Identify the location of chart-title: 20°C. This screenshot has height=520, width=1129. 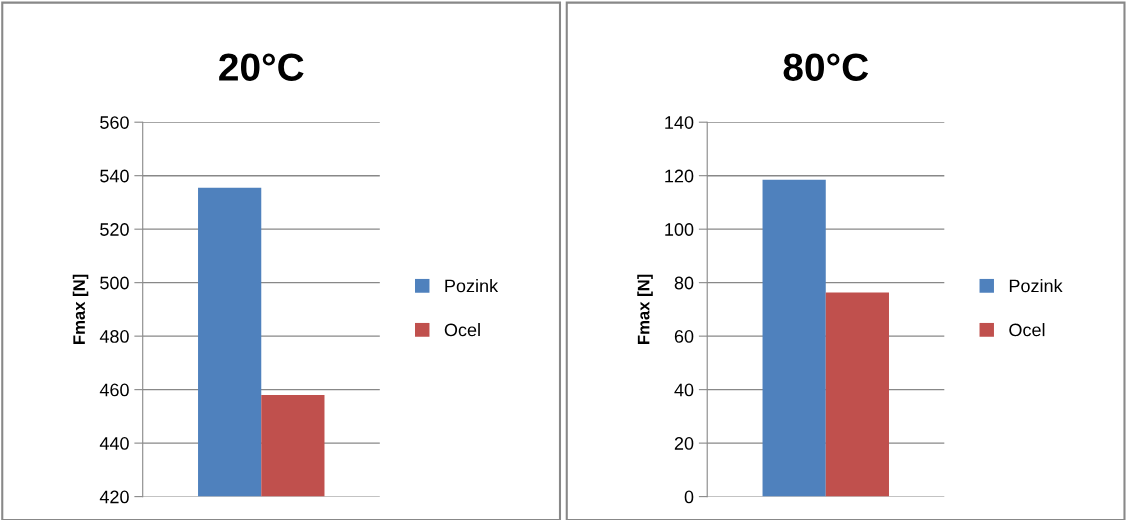
(261, 67).